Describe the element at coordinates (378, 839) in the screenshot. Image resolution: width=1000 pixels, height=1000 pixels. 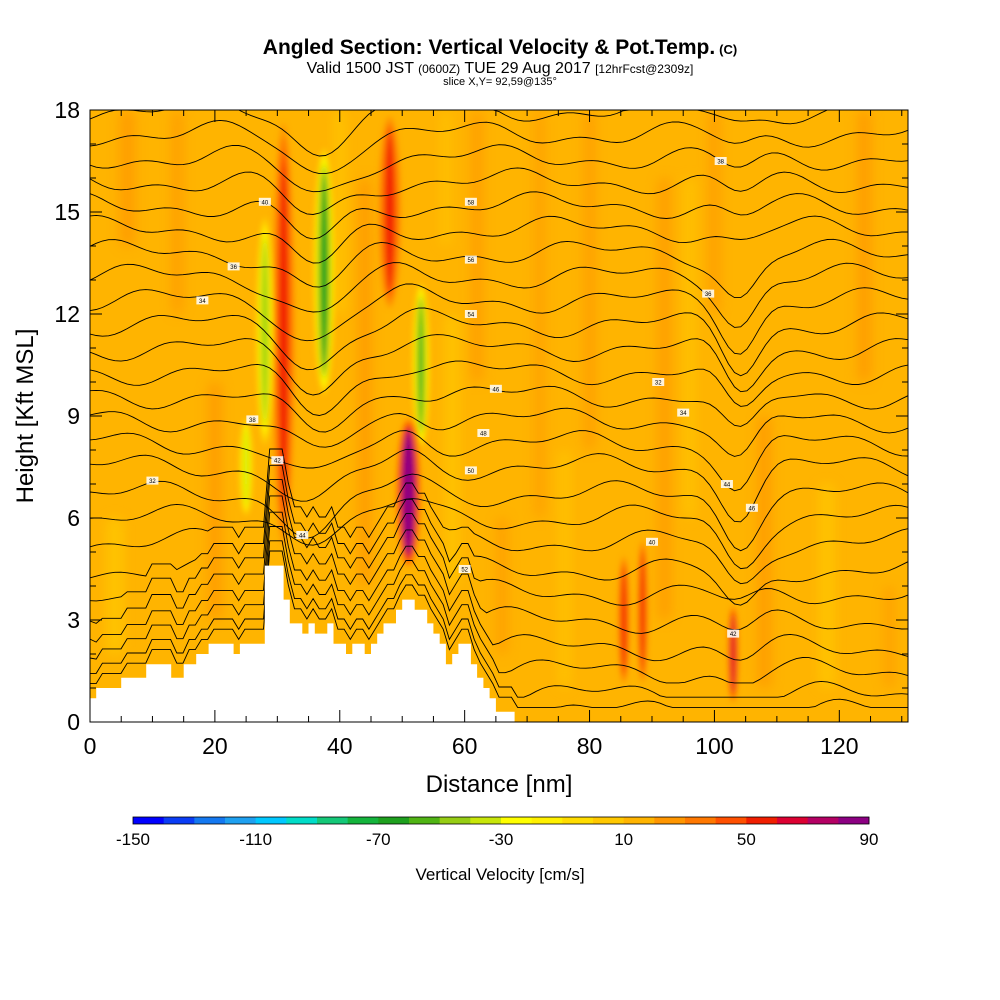
I see `colorbar-tick-label: -70` at that location.